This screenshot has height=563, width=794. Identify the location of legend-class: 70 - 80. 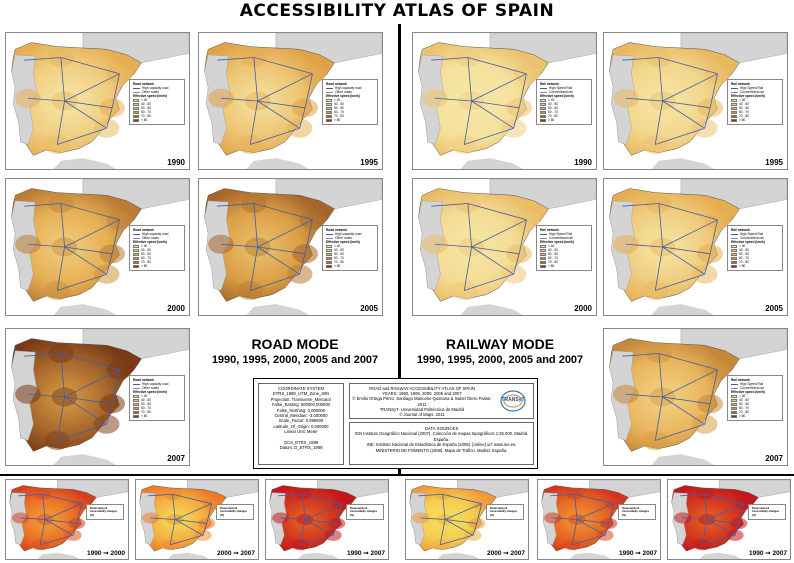
(157, 262).